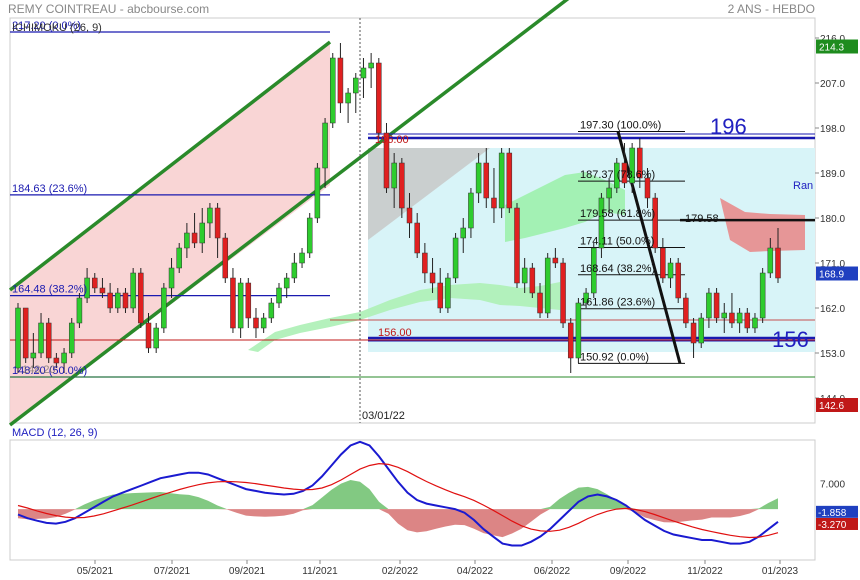 The width and height of the screenshot is (860, 580). I want to click on macd-badge-bg, so click(837, 523).